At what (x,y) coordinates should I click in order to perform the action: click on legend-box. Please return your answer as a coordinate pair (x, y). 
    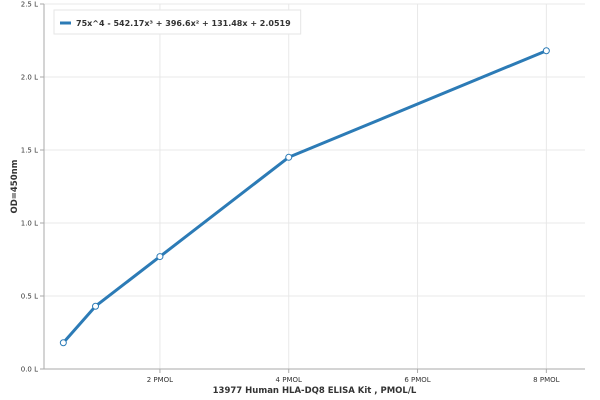
    Looking at the image, I should click on (177, 22).